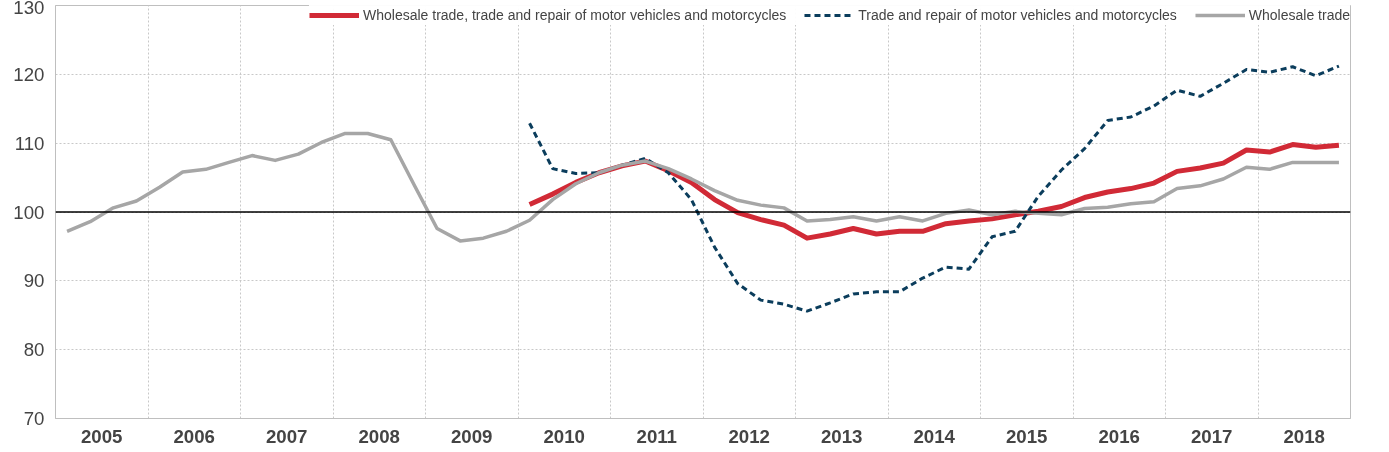 This screenshot has height=452, width=1389. What do you see at coordinates (656, 436) in the screenshot?
I see `x-tick-label: 2011` at bounding box center [656, 436].